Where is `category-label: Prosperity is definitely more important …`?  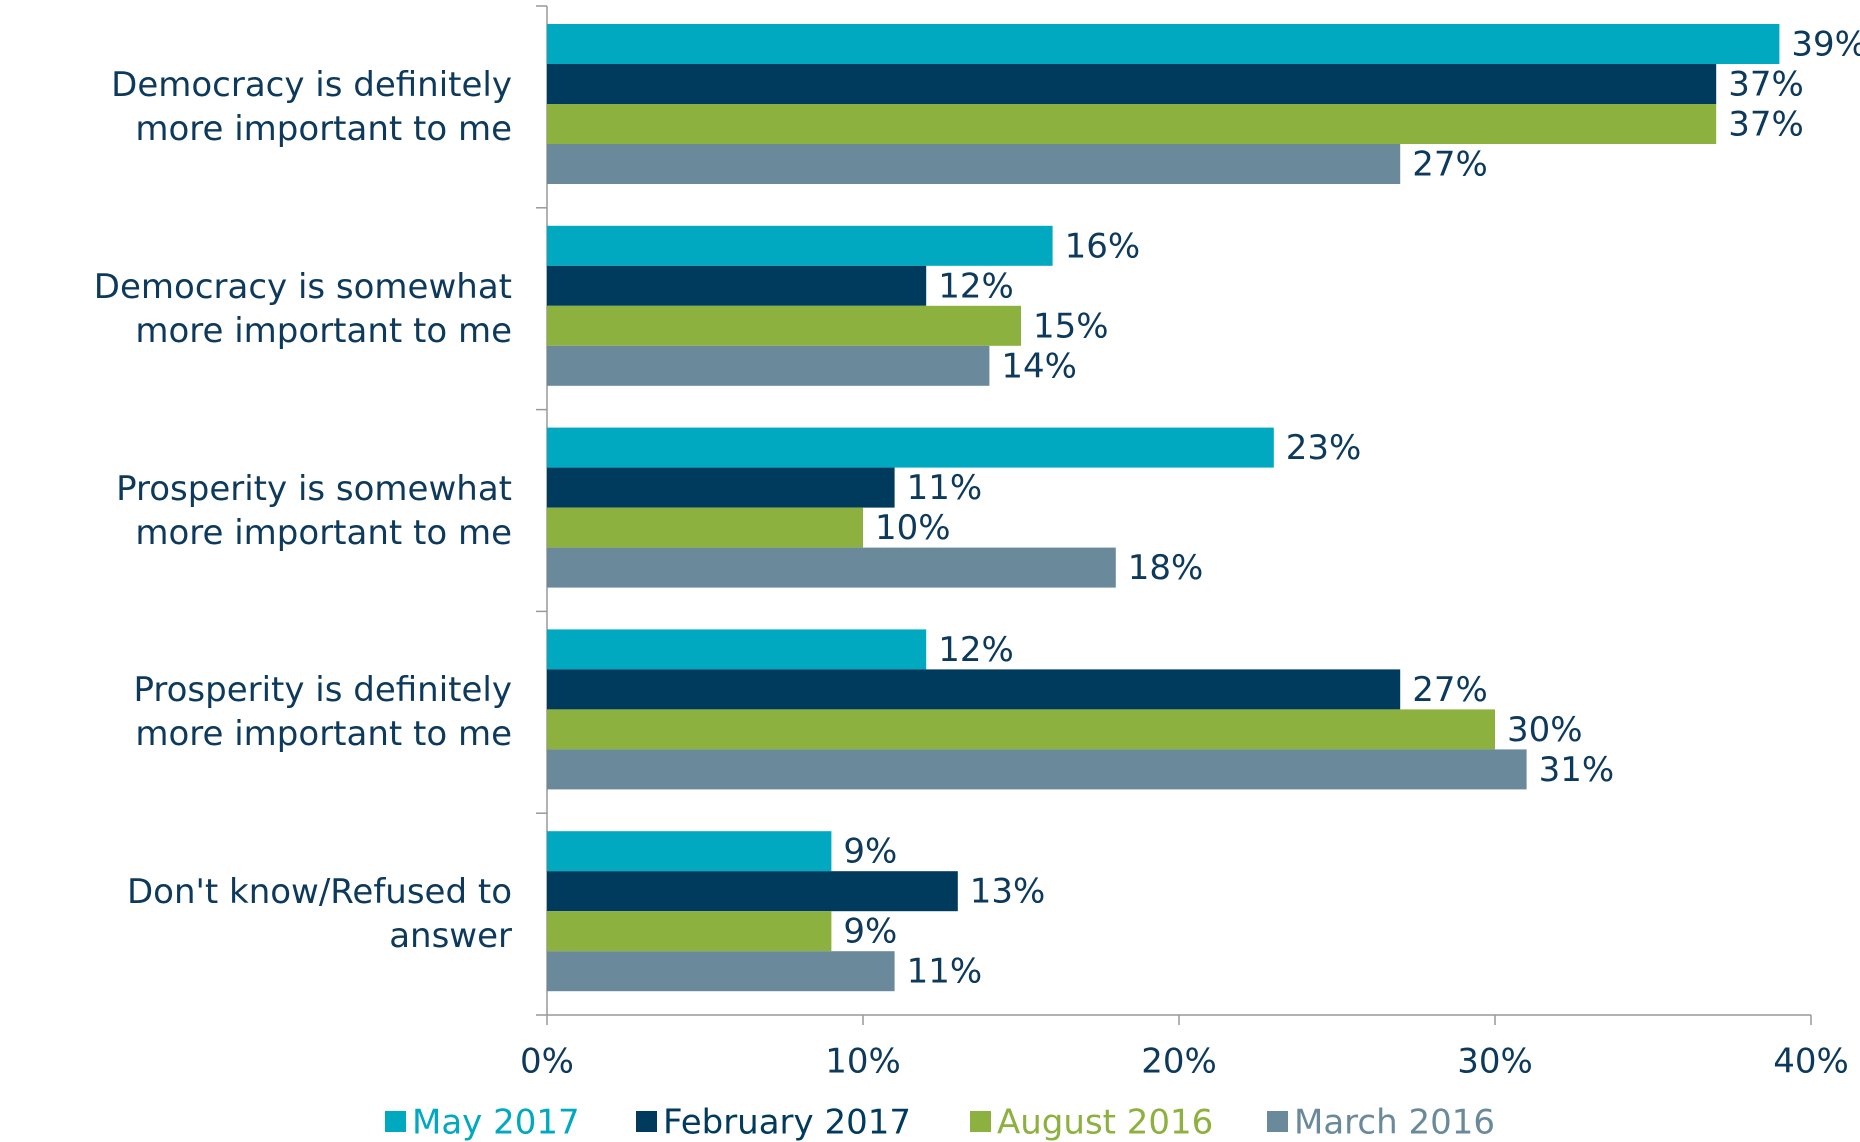 category-label: Prosperity is definitely more important … is located at coordinates (322, 712).